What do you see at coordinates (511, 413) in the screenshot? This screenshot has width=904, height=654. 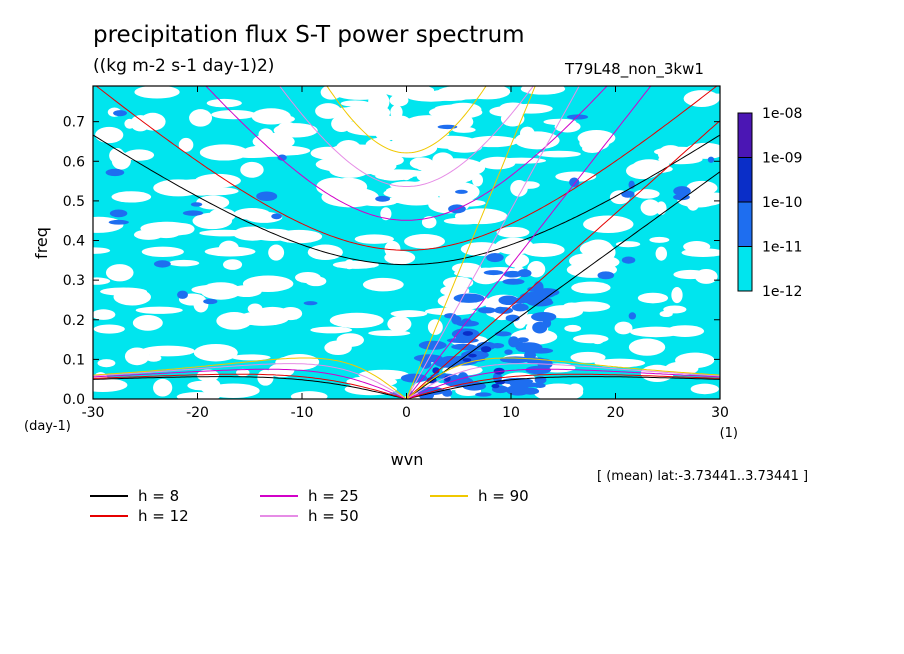 I see `x-tick-label: 10` at bounding box center [511, 413].